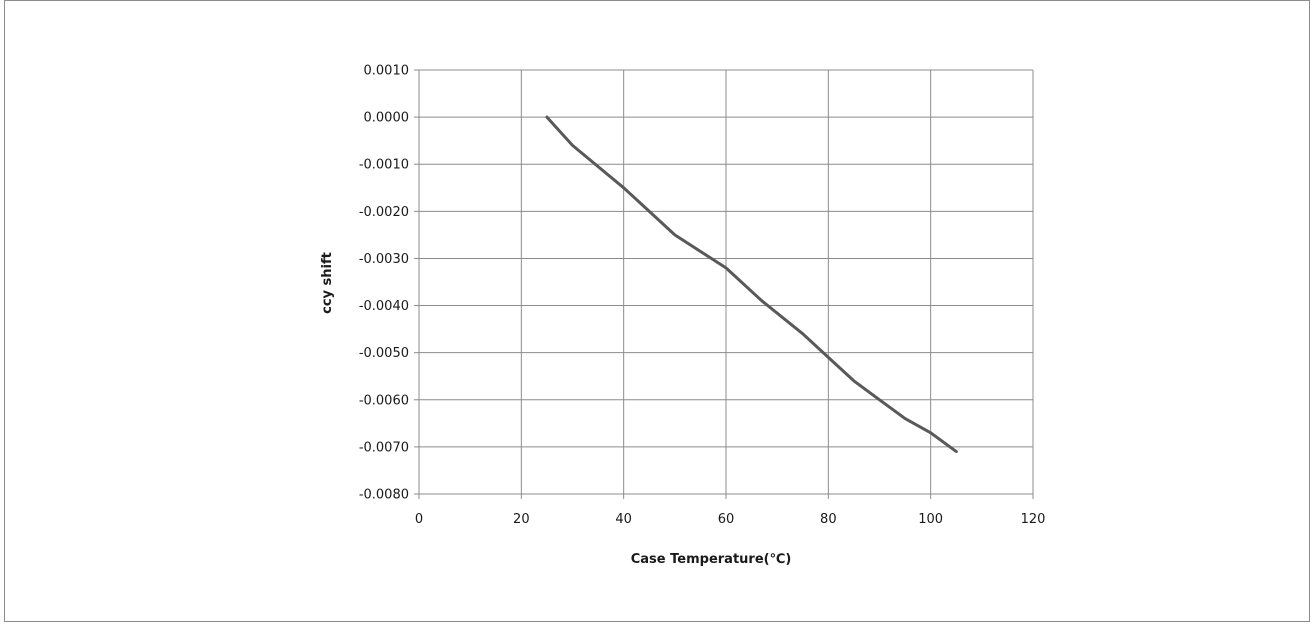 The width and height of the screenshot is (1312, 624). Describe the element at coordinates (623, 519) in the screenshot. I see `x-tick-label: 40` at that location.